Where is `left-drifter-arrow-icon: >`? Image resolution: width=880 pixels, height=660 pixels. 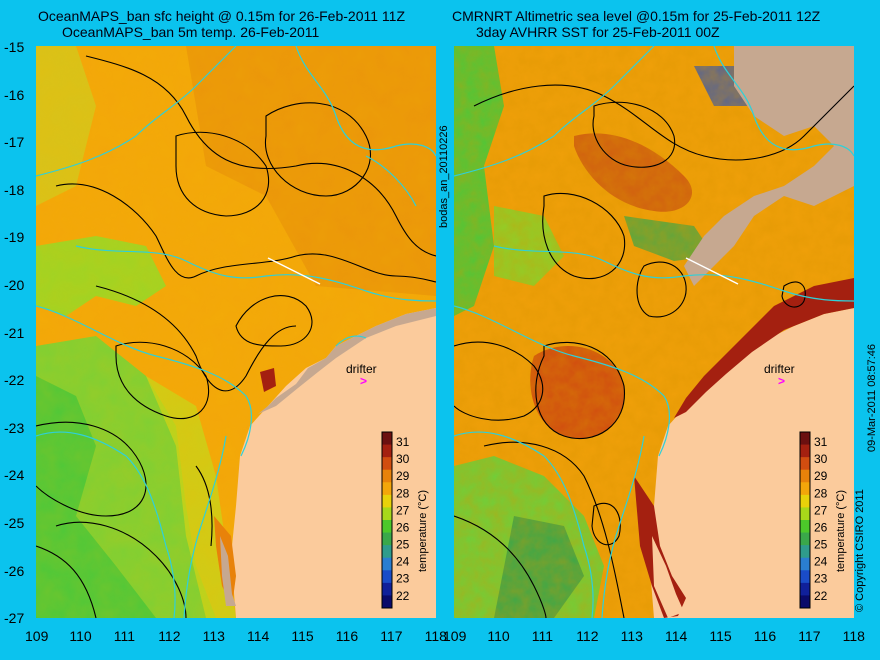
left-drifter-arrow-icon: > is located at coordinates (364, 381).